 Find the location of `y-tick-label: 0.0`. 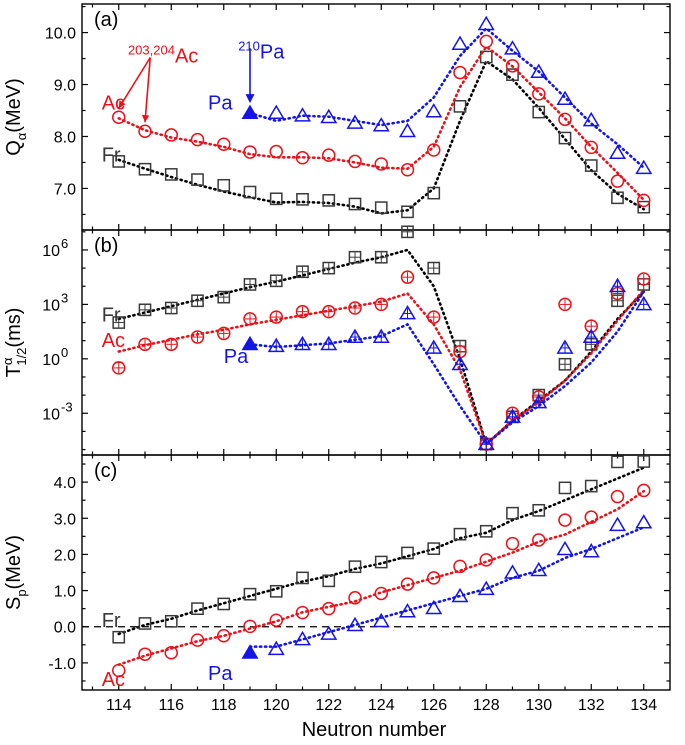

y-tick-label: 0.0 is located at coordinates (65, 628).